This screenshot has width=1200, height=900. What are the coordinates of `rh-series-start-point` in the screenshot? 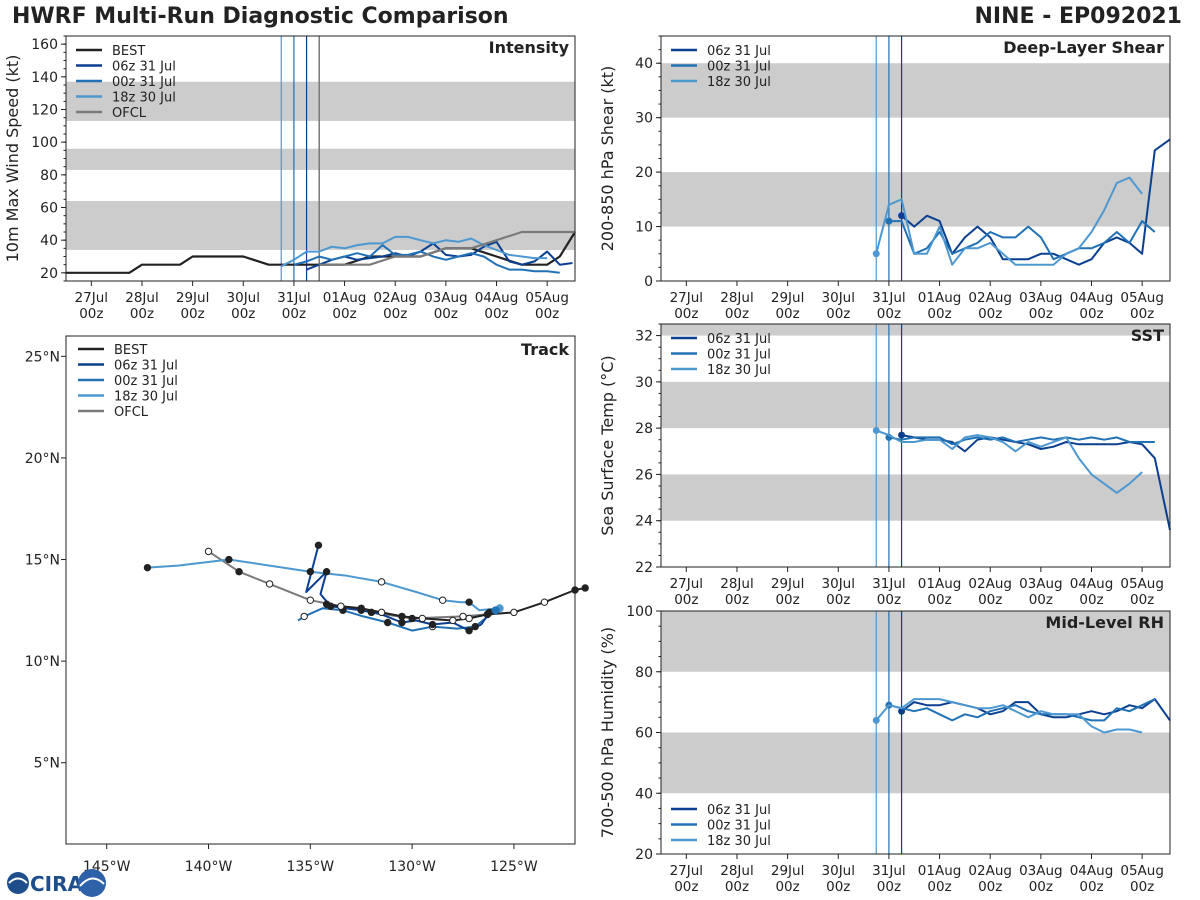 It's located at (876, 720).